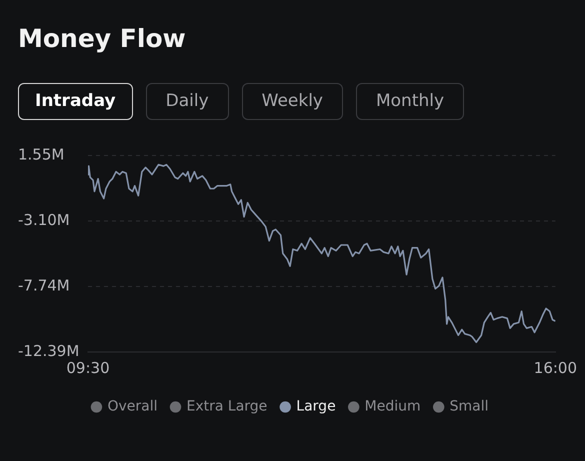  Describe the element at coordinates (132, 406) in the screenshot. I see `legend-label: Overall` at that location.